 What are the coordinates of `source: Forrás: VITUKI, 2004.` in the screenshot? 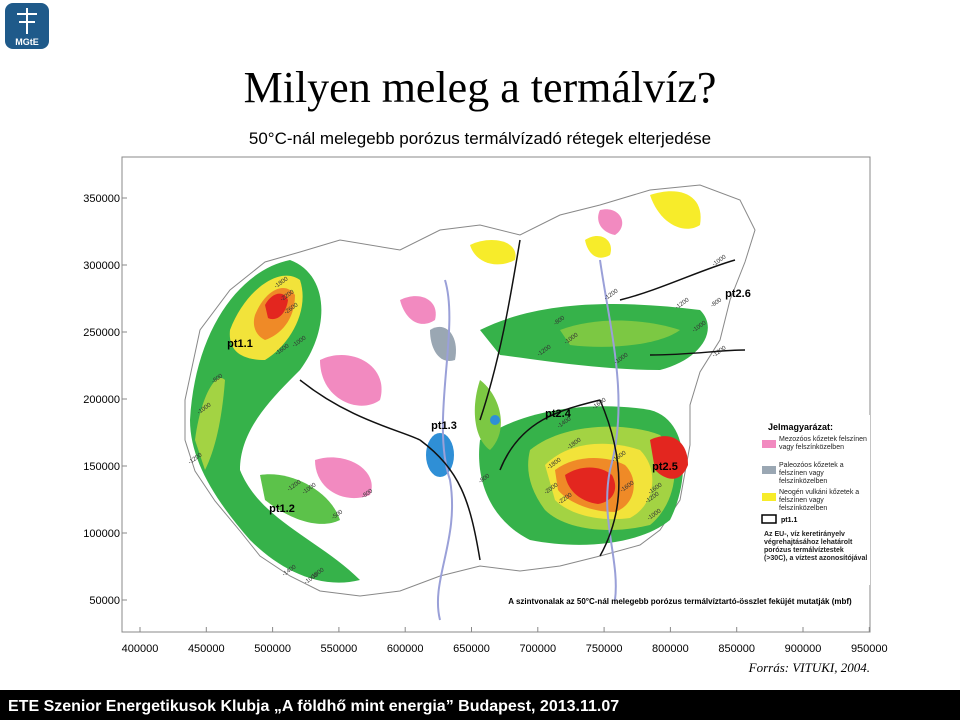 It's located at (809, 667).